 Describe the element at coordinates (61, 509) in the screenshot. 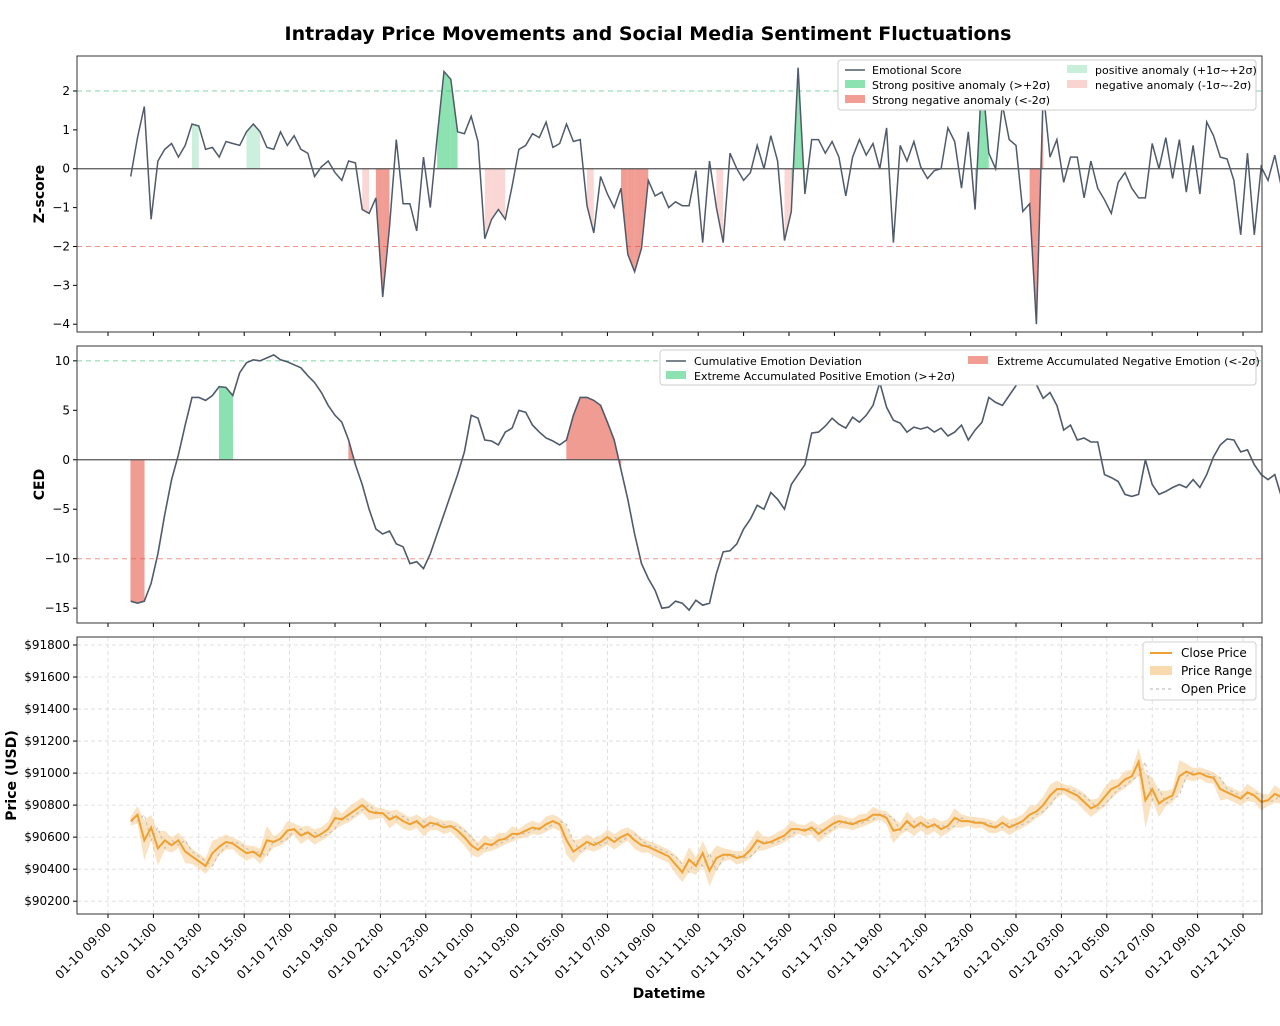

I see `y-tick-label: −5` at that location.